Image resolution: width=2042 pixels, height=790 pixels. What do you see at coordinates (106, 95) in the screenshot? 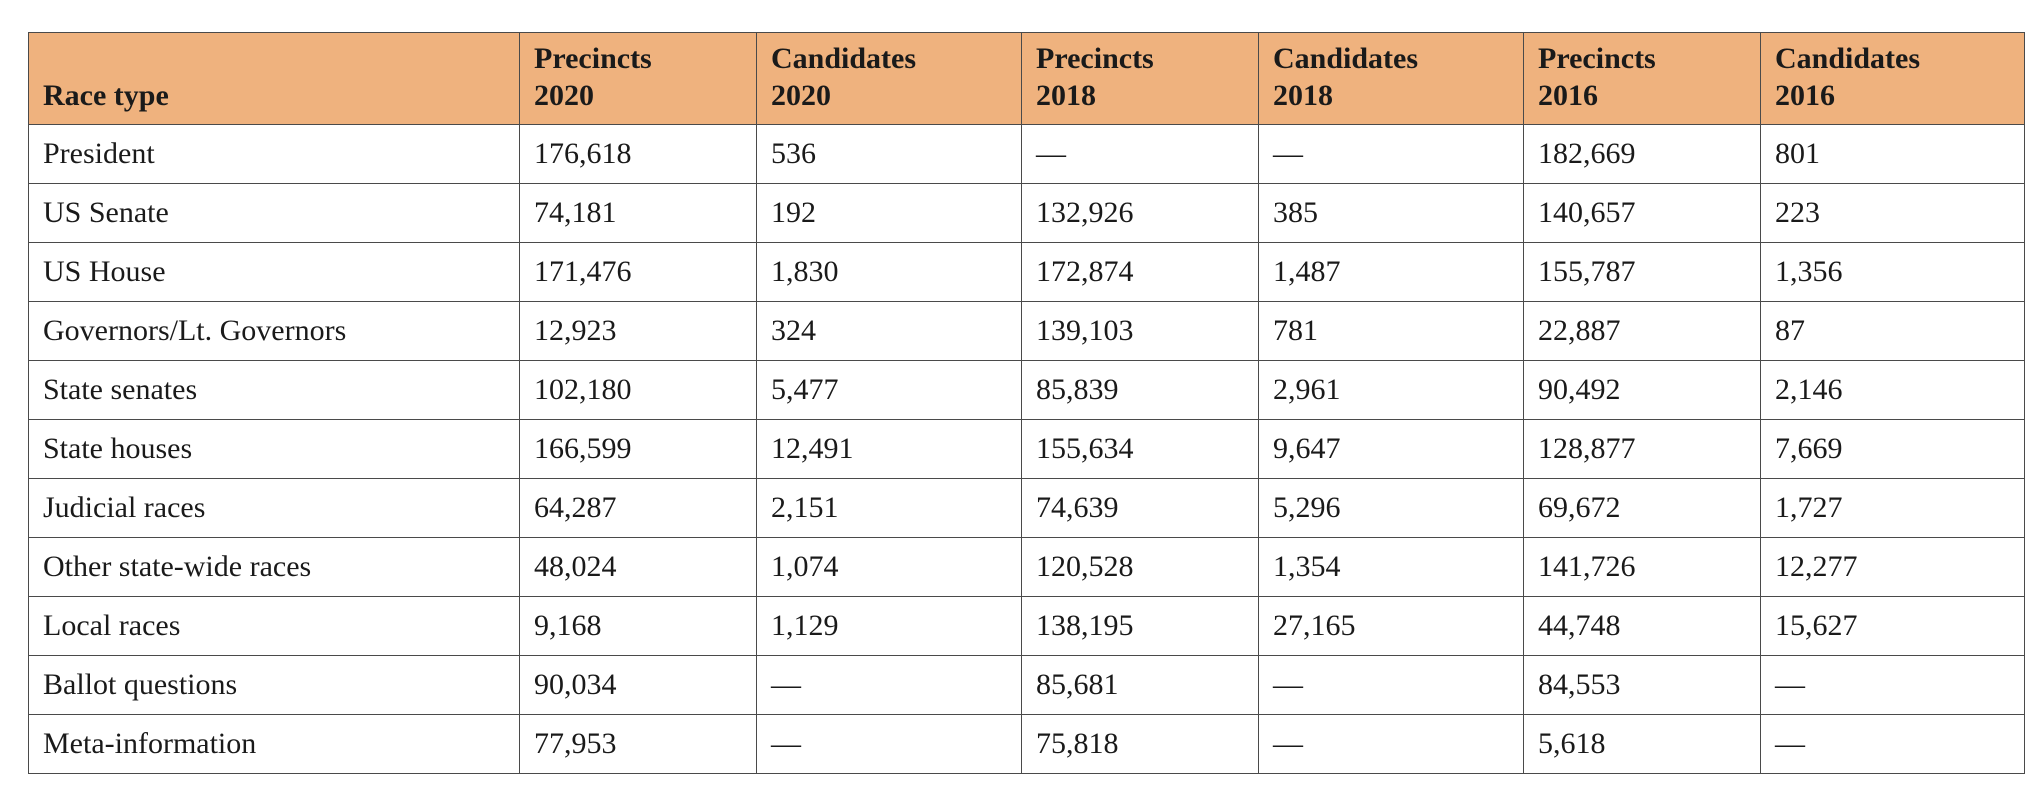
I see `header-race-type-label: Race type` at bounding box center [106, 95].